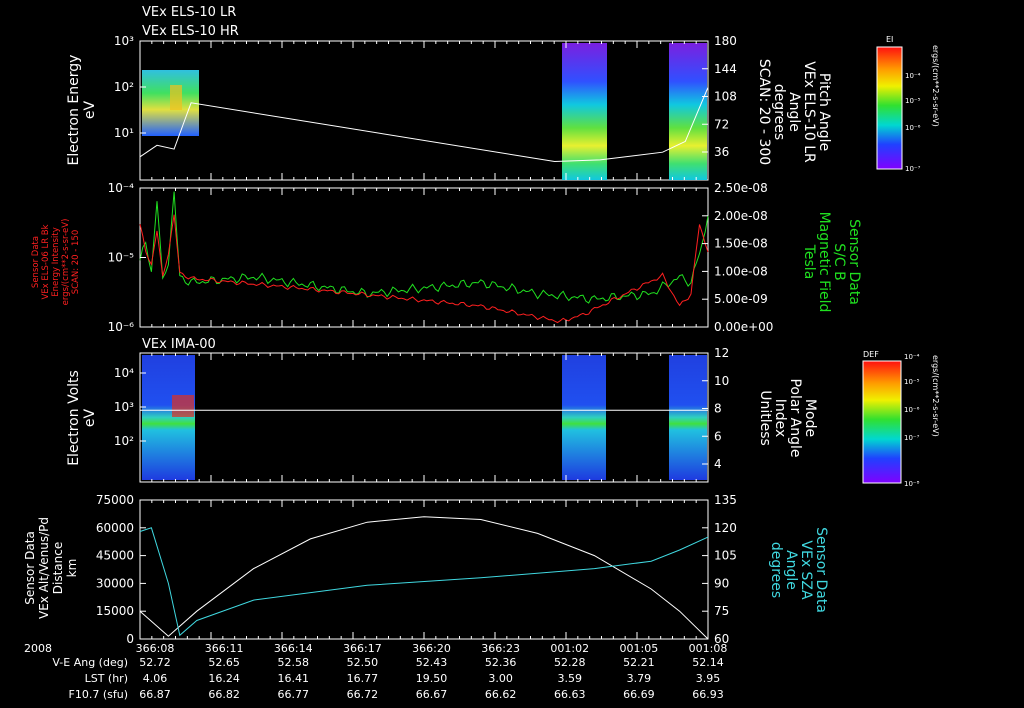 The width and height of the screenshot is (1024, 708). Describe the element at coordinates (809, 112) in the screenshot. I see `panel1-rlabel-2: VEx ELS-10 LR` at that location.